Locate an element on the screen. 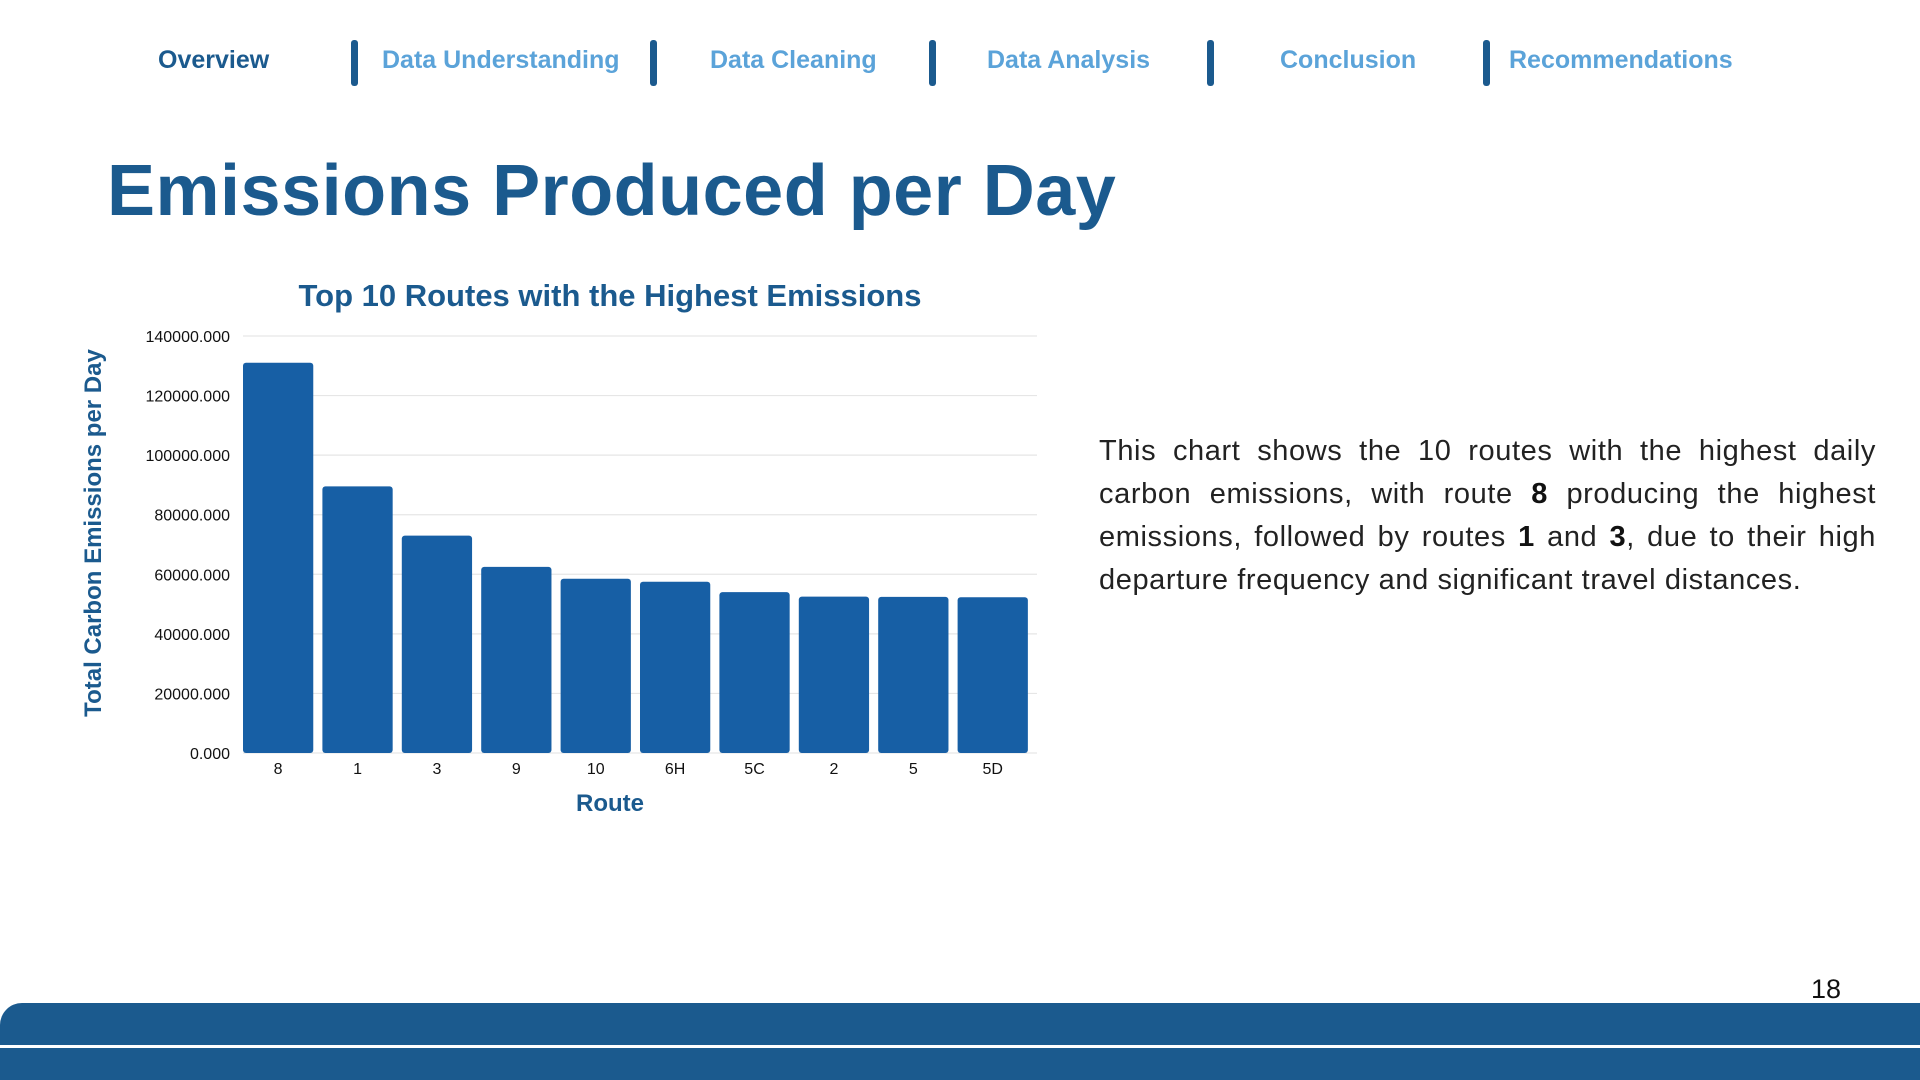 This screenshot has height=1080, width=1920. x-tick-label: 8 is located at coordinates (278, 769).